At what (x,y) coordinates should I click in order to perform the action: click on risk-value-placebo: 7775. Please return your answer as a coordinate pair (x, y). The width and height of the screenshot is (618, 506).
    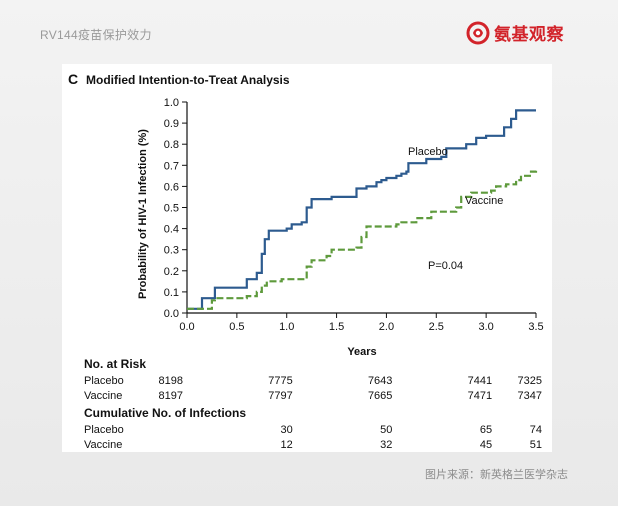
    Looking at the image, I should click on (280, 381).